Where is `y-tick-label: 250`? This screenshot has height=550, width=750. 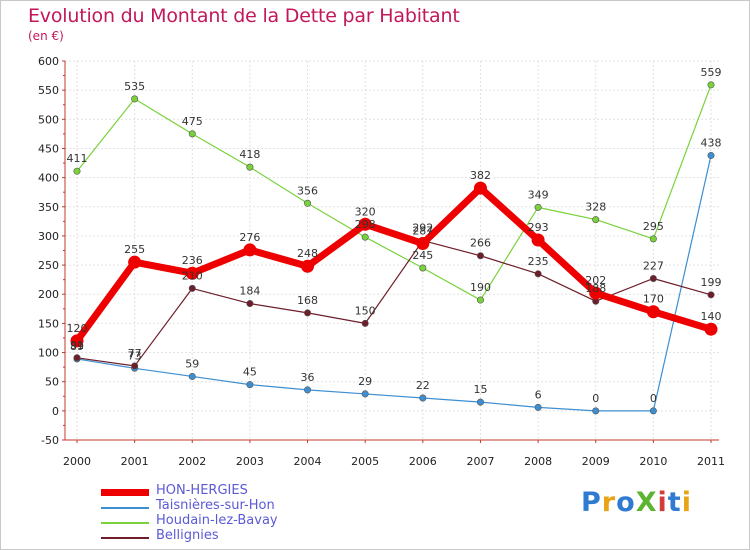 y-tick-label: 250 is located at coordinates (48, 265).